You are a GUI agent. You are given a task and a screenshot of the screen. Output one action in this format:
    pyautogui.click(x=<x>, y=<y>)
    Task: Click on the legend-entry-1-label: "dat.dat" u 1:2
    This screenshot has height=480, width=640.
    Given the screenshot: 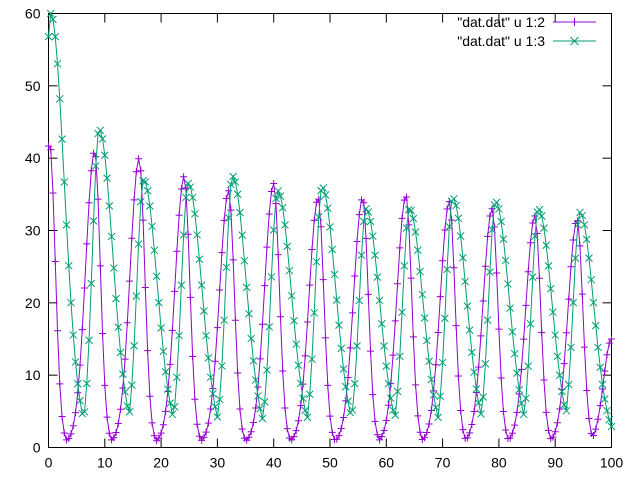 What is the action you would take?
    pyautogui.click(x=501, y=22)
    